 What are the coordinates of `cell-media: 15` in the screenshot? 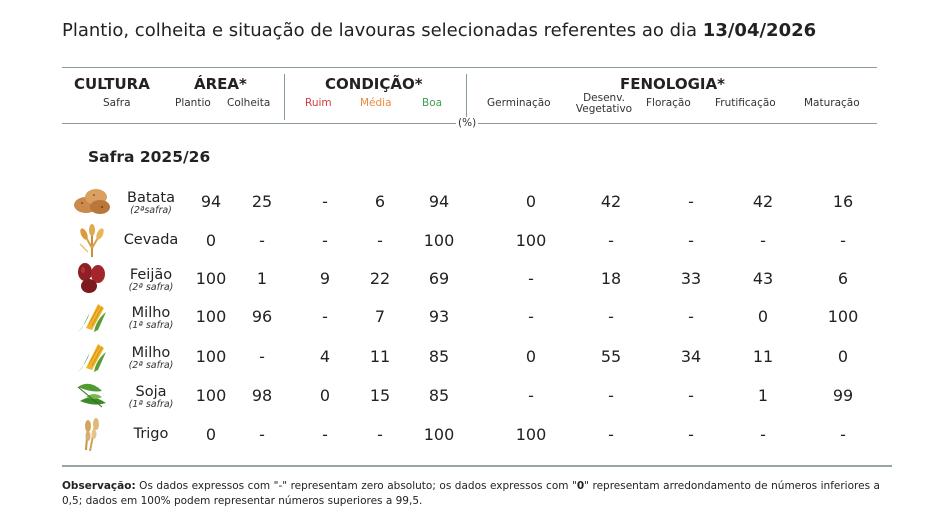 It's located at (380, 395).